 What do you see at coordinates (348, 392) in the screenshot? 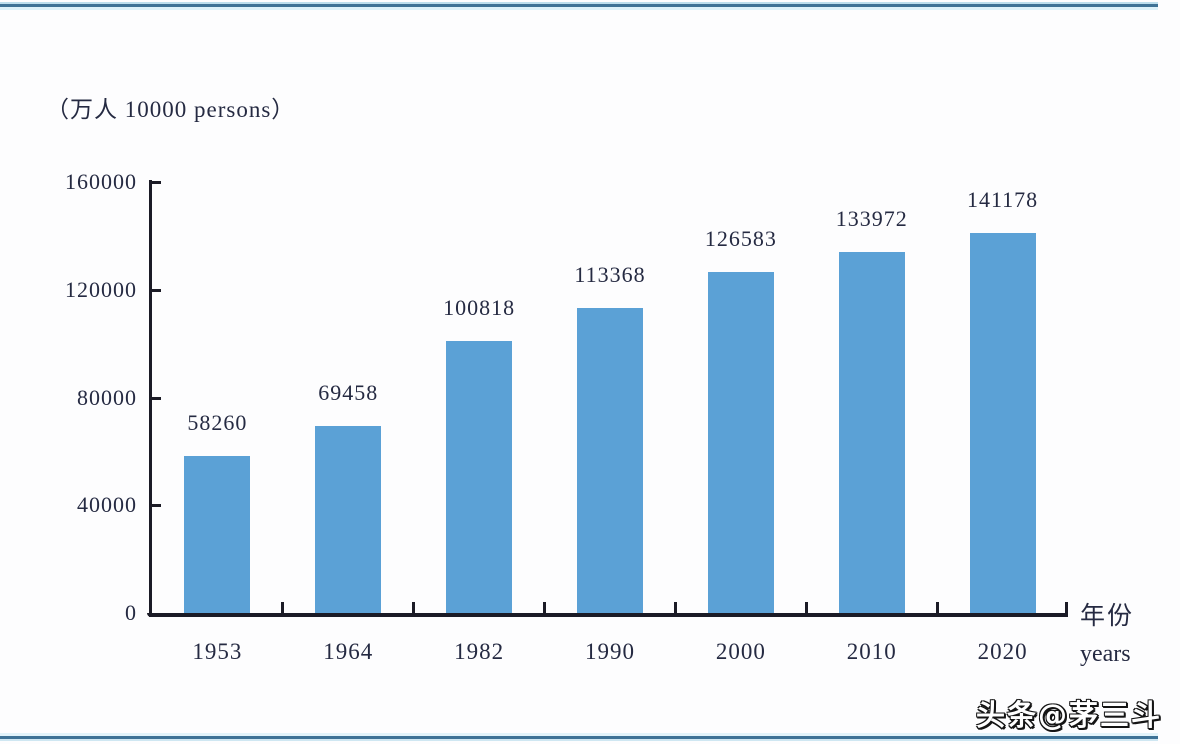
I see `bar-value-label: 69458` at bounding box center [348, 392].